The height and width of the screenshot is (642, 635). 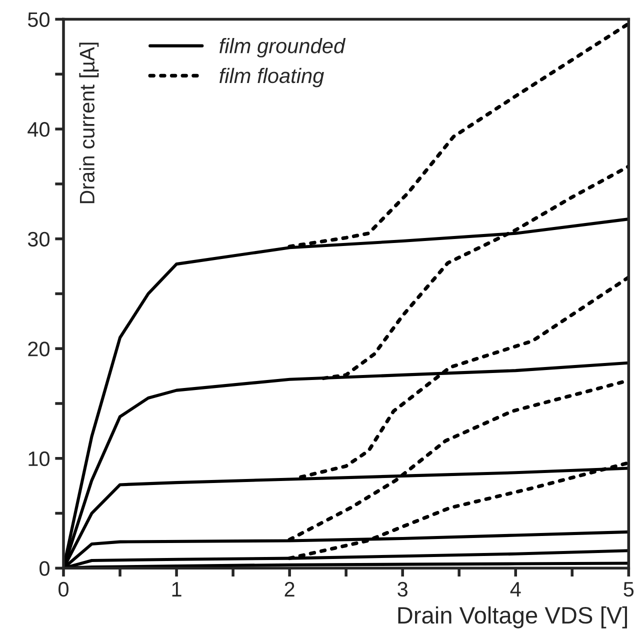 I want to click on x-tick-label: 0, so click(x=63, y=589).